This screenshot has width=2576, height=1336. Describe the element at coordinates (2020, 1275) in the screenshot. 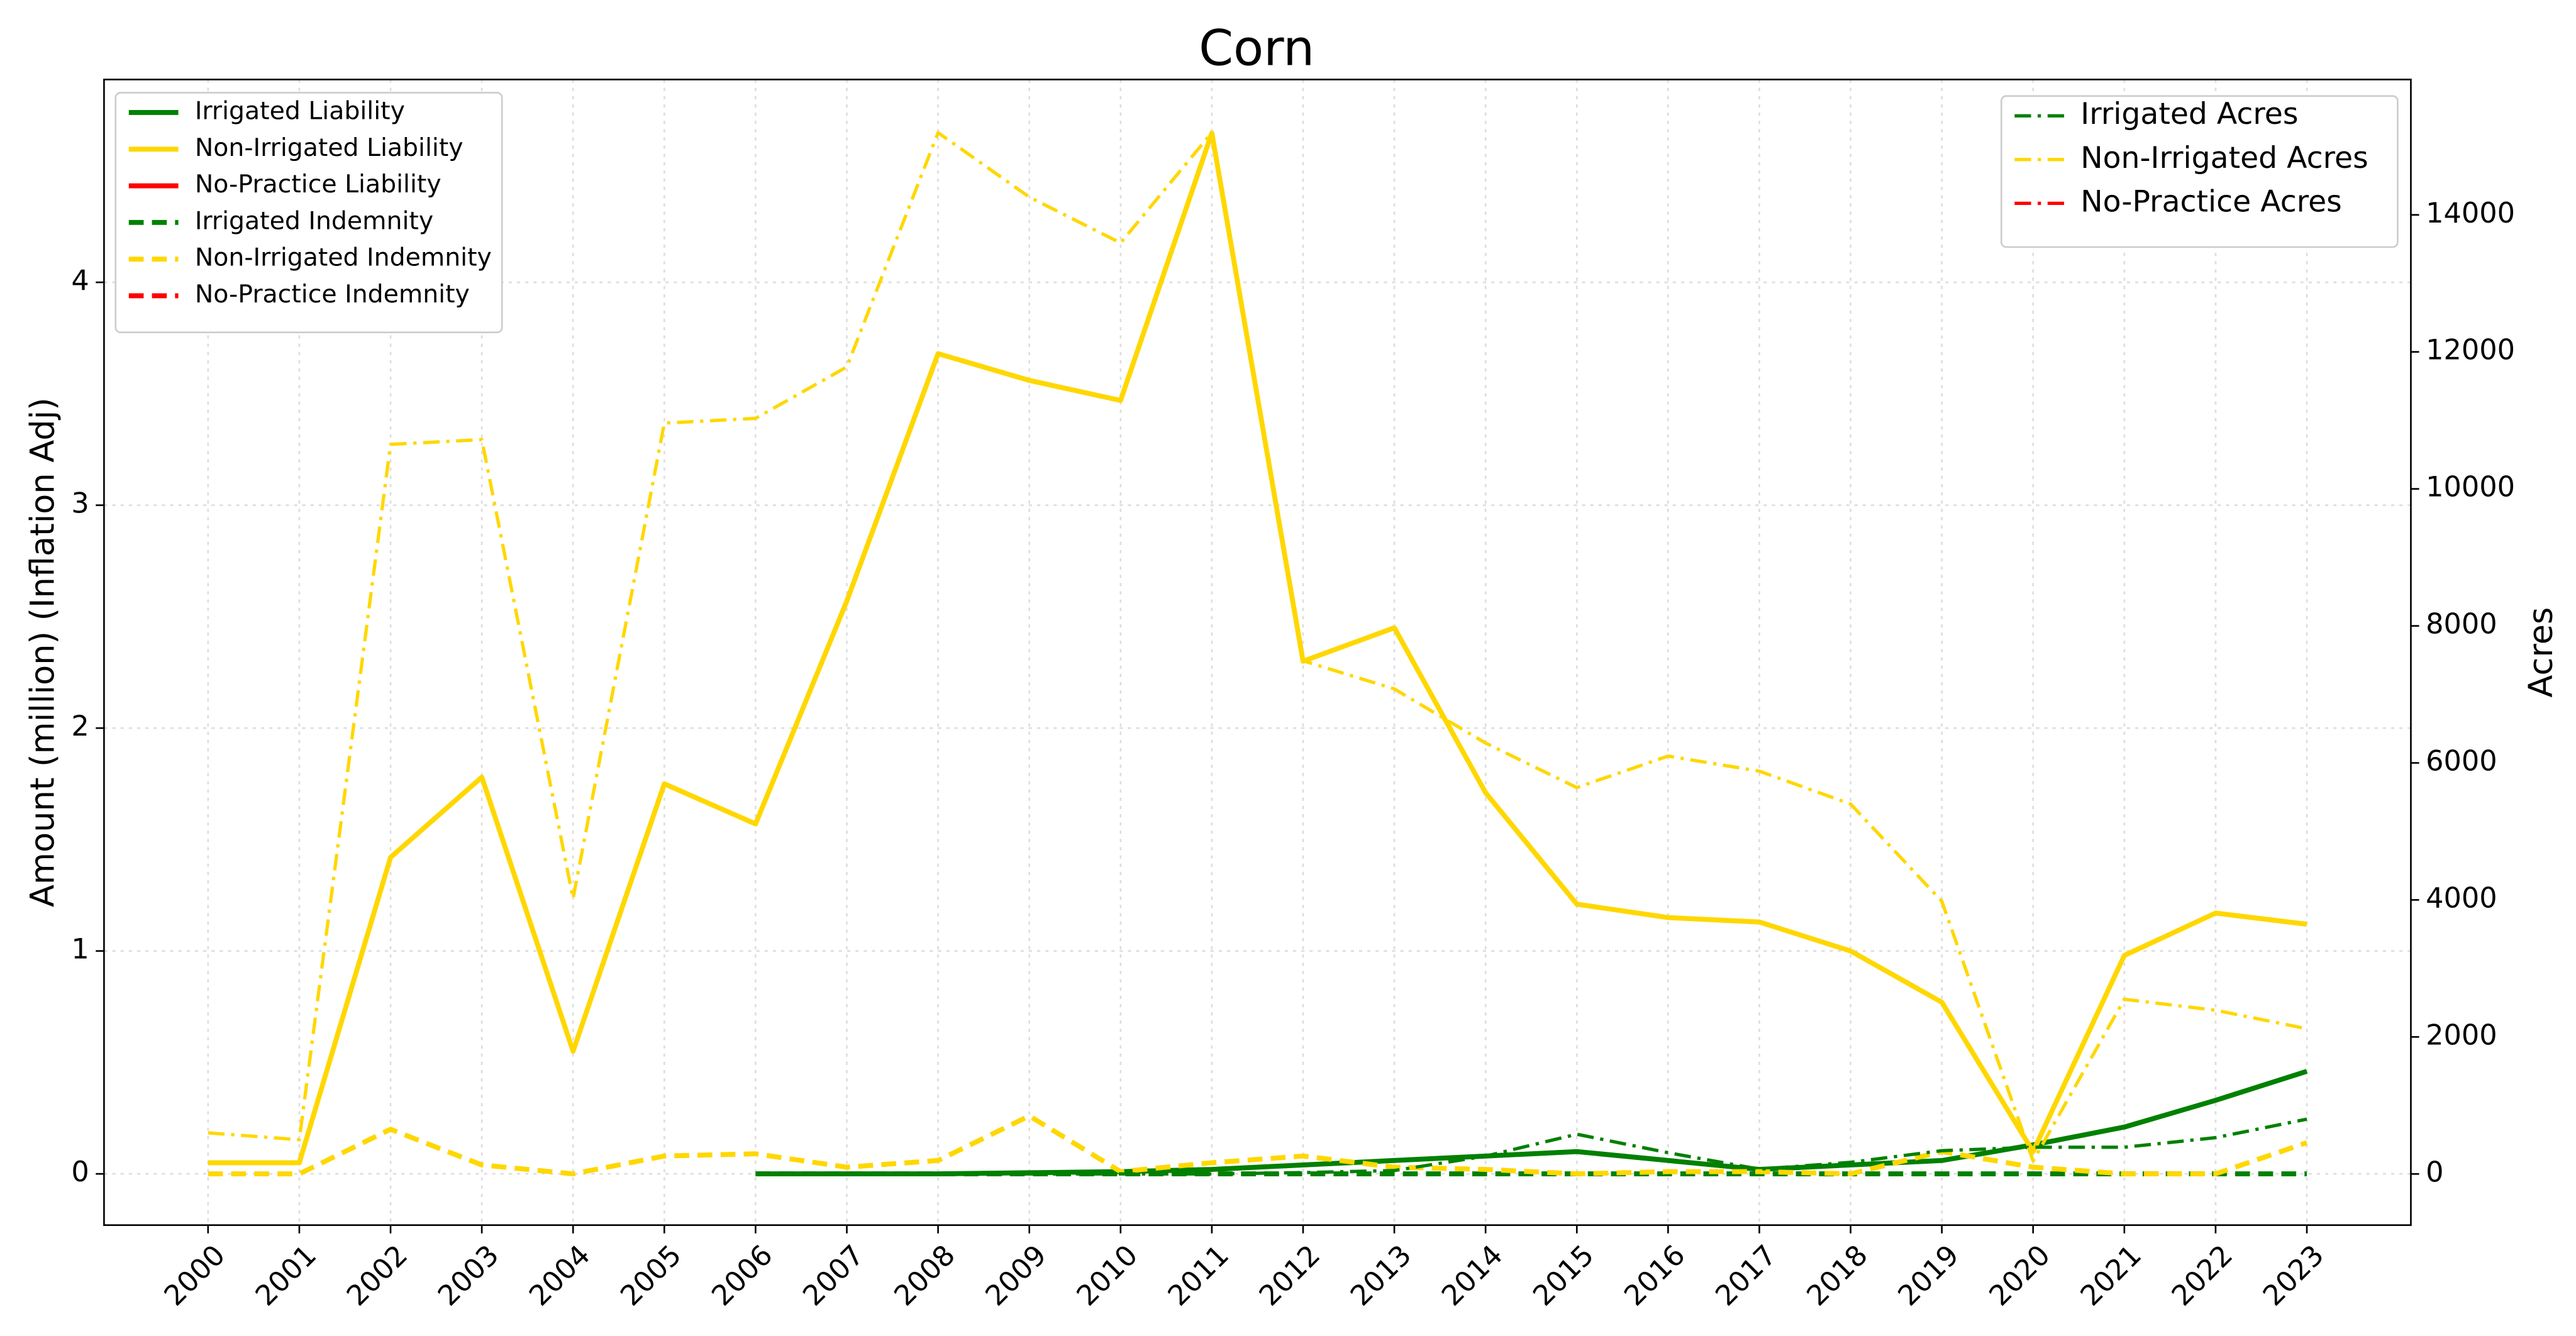

I see `x-tick-label: 2020` at that location.